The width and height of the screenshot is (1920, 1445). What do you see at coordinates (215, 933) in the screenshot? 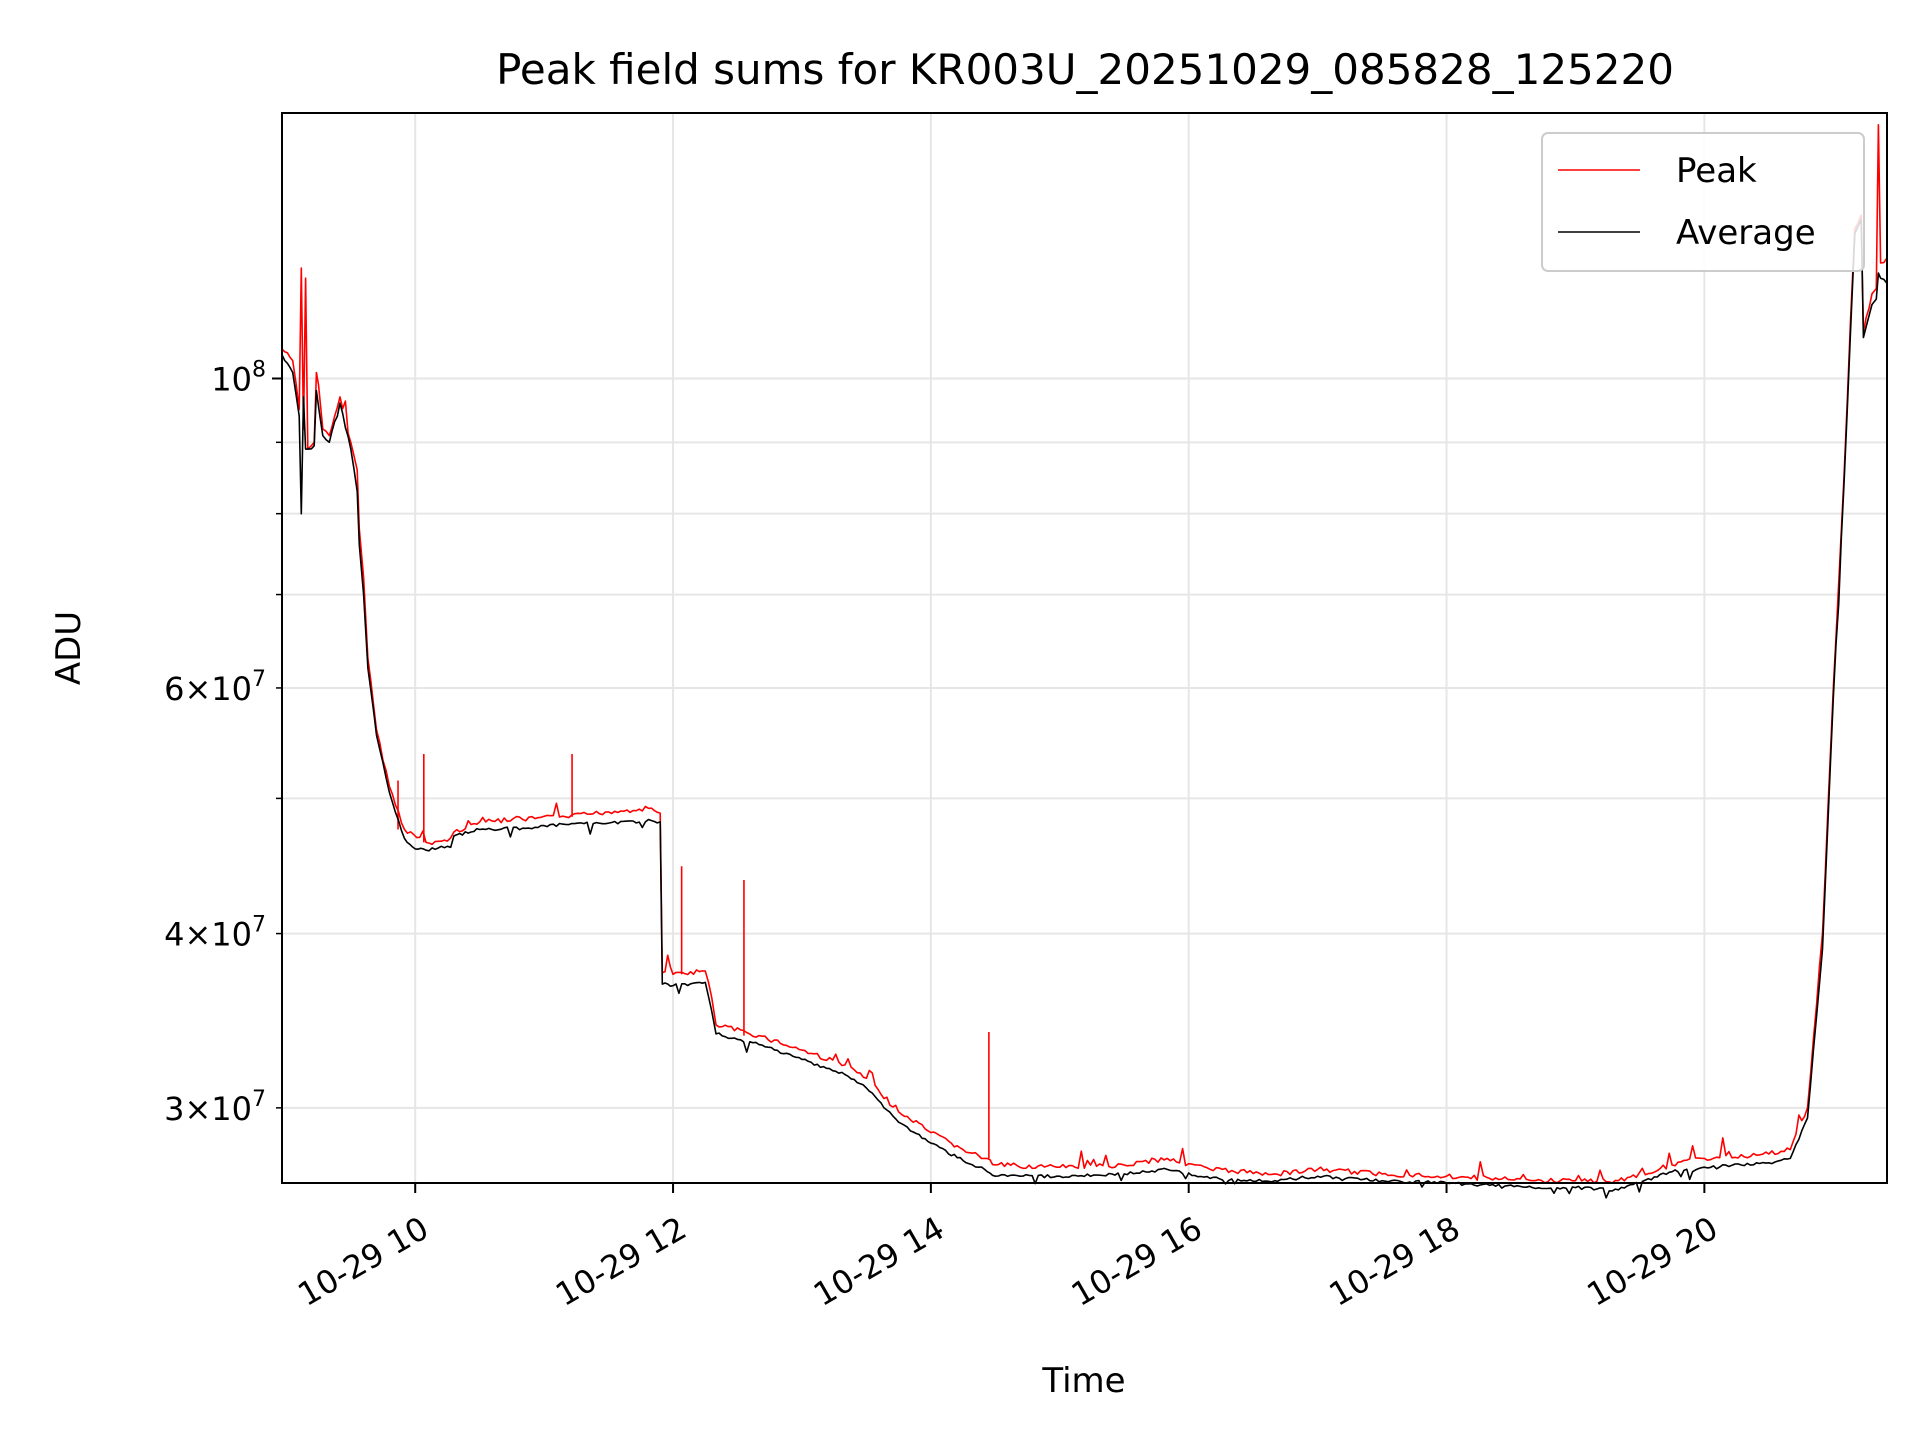
I see `y-tick-label: 4×107` at bounding box center [215, 933].